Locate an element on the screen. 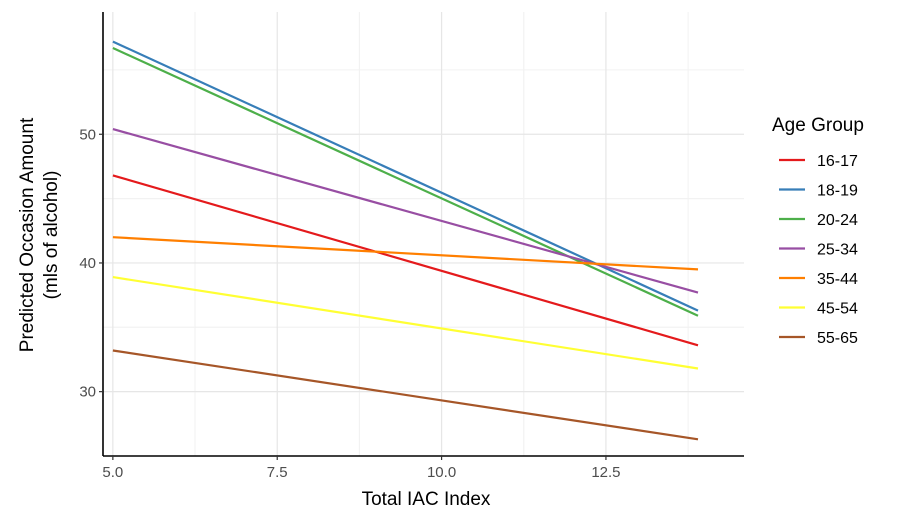  x-axis-title: Total IAC Index is located at coordinates (426, 499).